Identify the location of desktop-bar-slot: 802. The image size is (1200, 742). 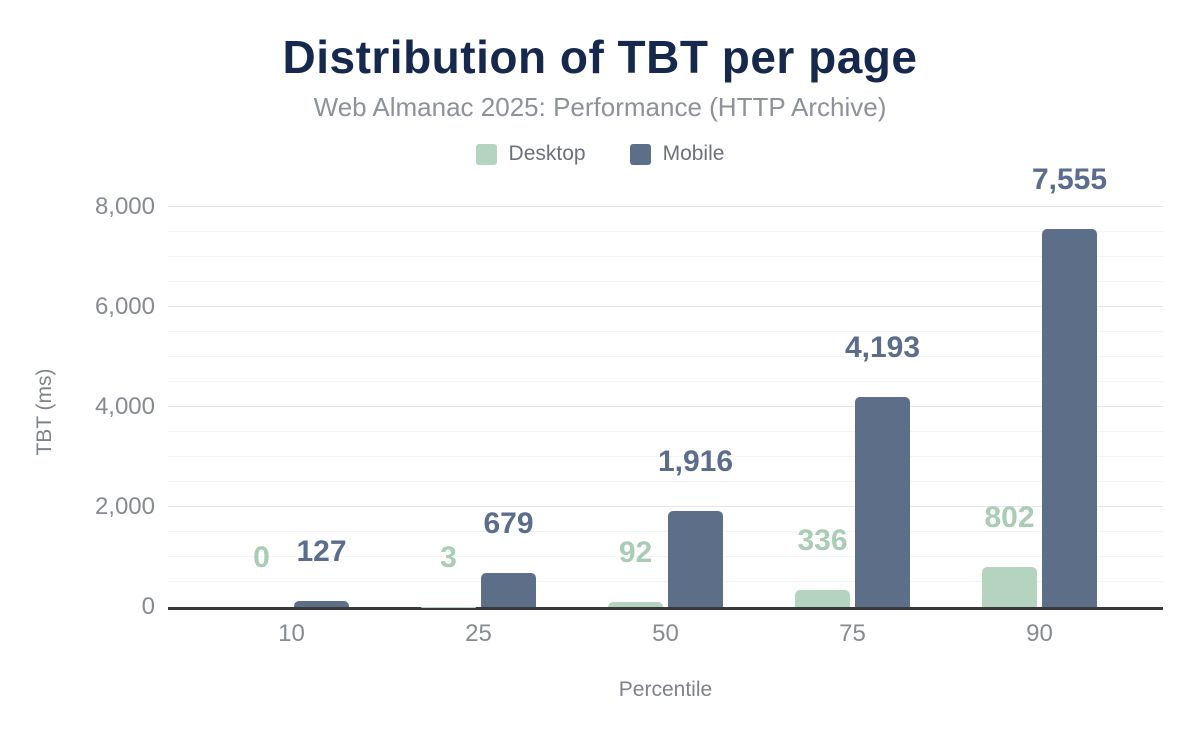
(1009, 554).